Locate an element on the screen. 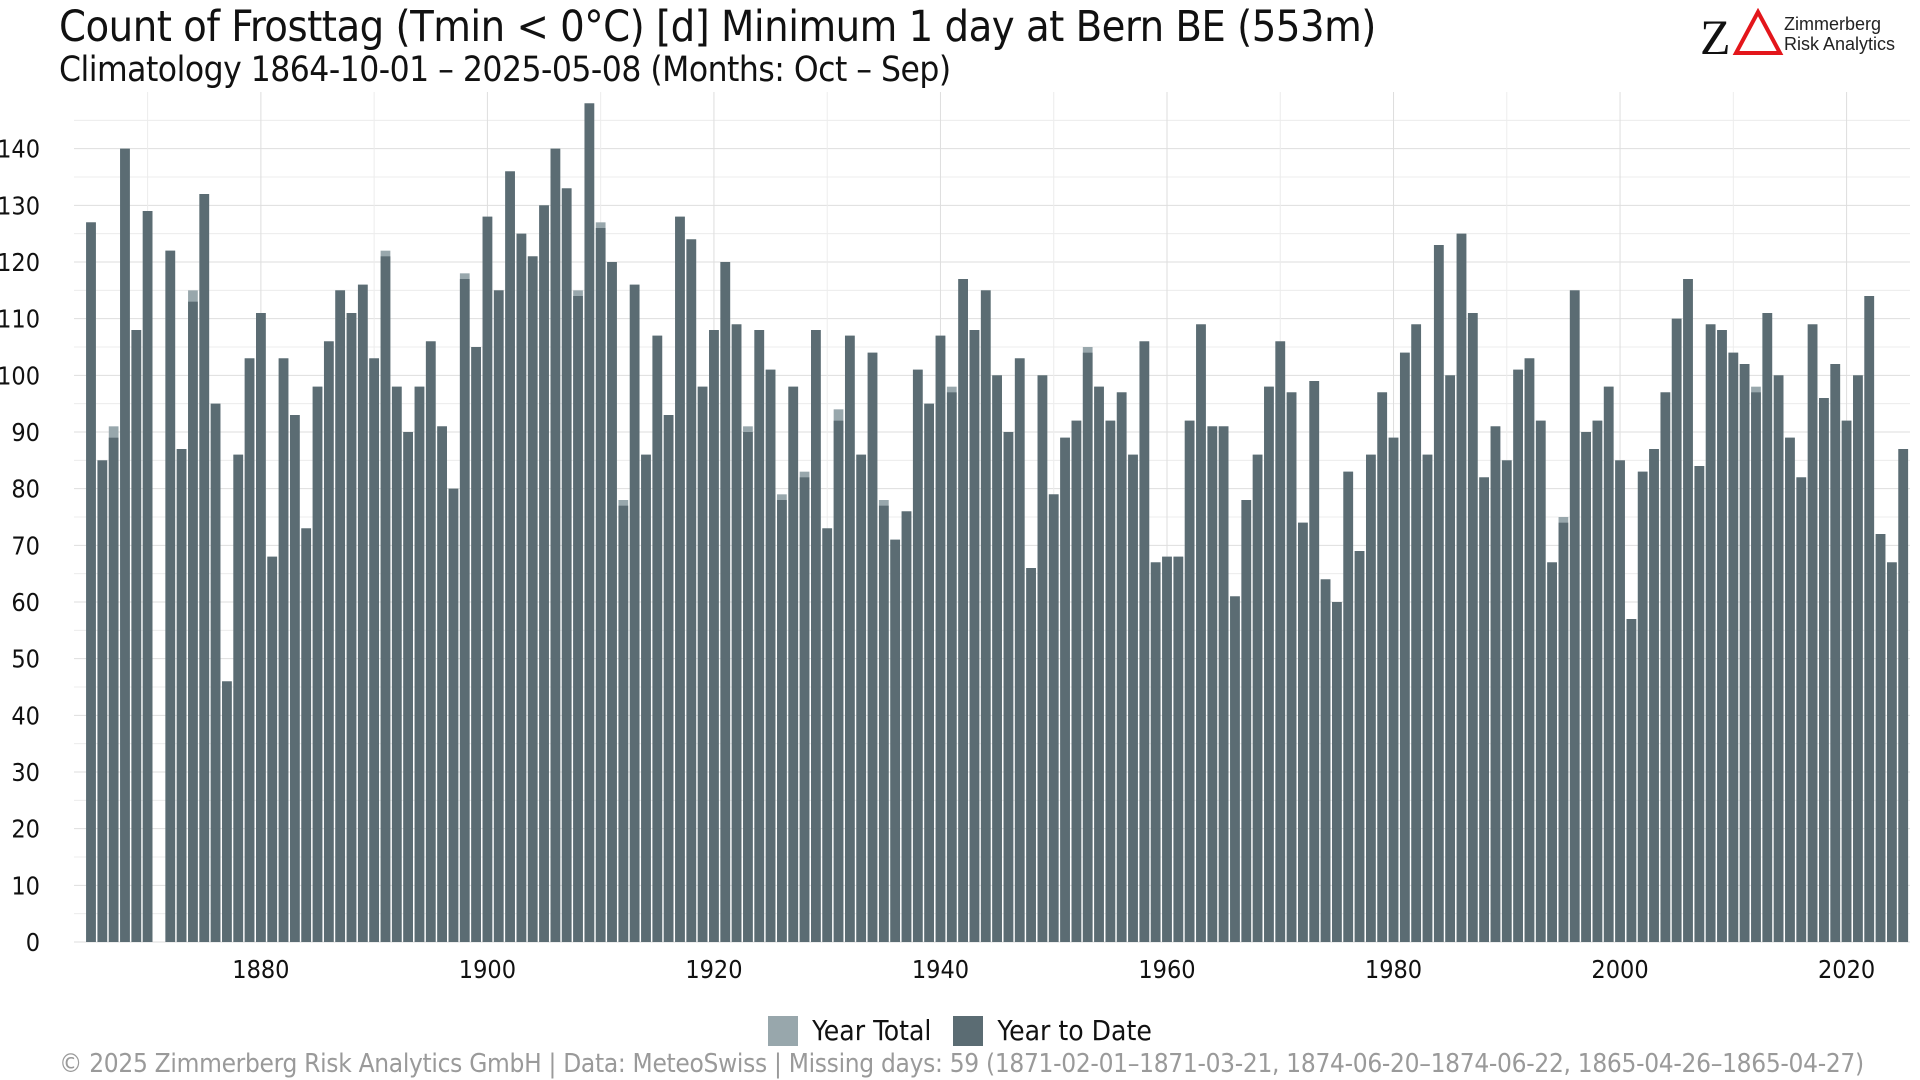 This screenshot has width=1920, height=1080. x-axis: 1880 1900 1920 1940 1960 1980 2000 2020 is located at coordinates (1053, 969).